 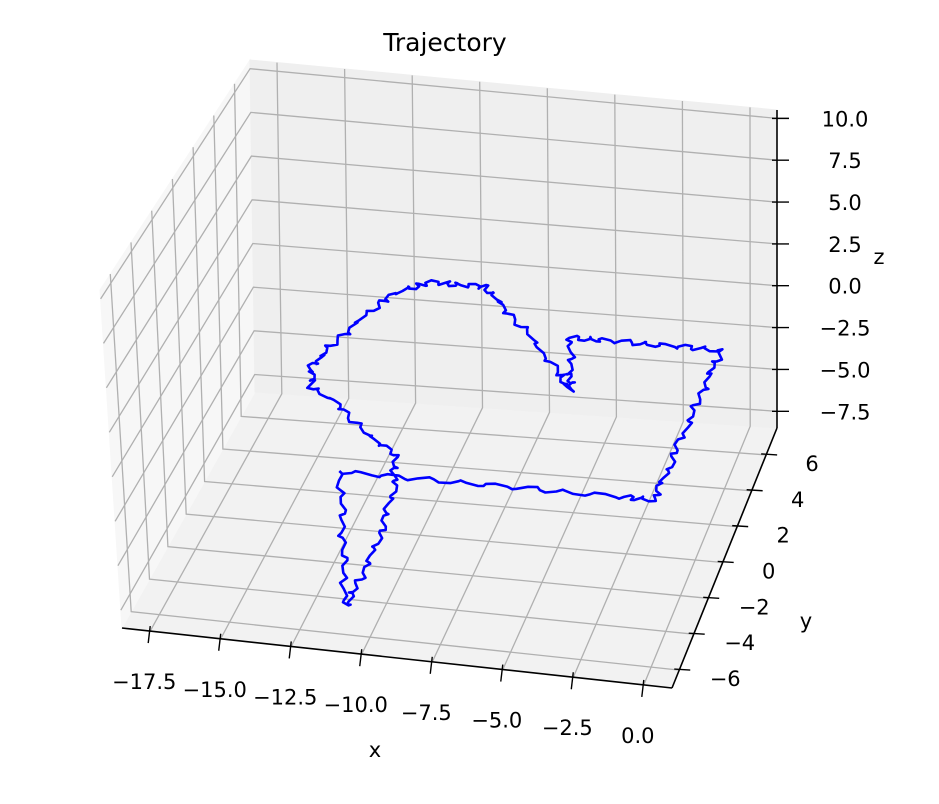 What do you see at coordinates (215, 690) in the screenshot?
I see `x-tick-label: −15.0` at bounding box center [215, 690].